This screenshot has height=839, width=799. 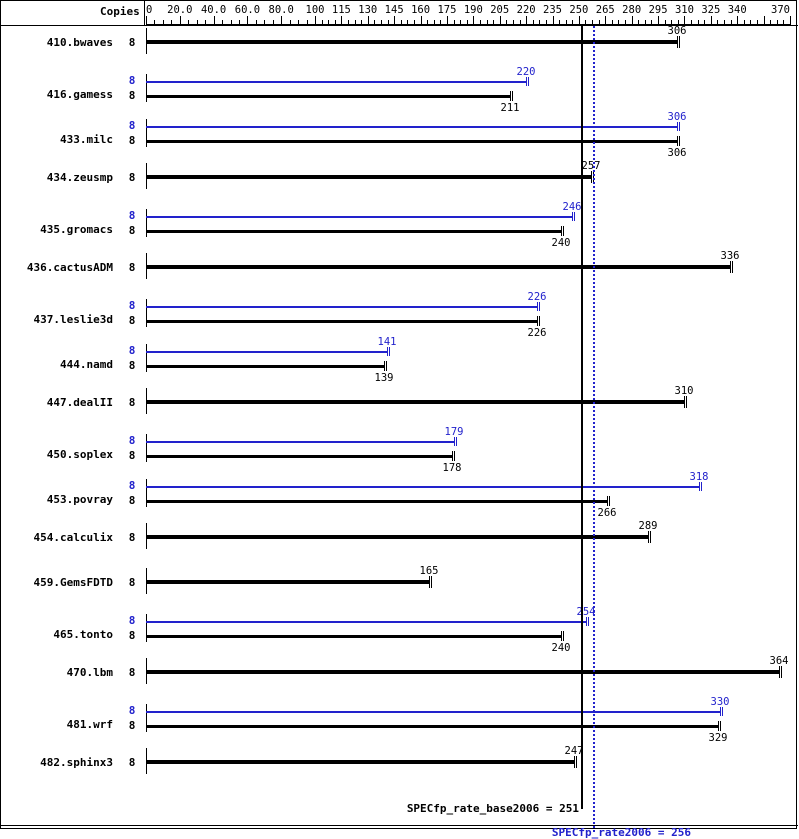 What do you see at coordinates (582, 417) in the screenshot?
I see `base-reference-line` at bounding box center [582, 417].